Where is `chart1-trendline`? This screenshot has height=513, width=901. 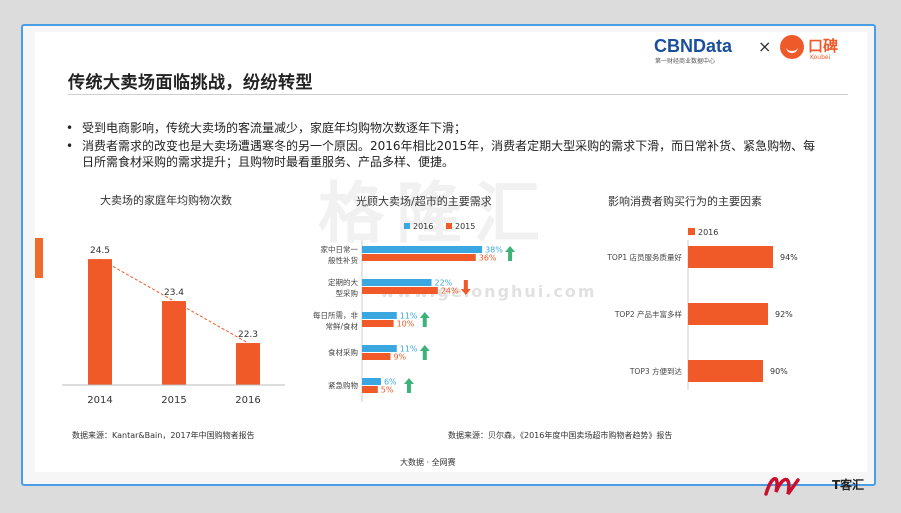 chart1-trendline is located at coordinates (174, 301).